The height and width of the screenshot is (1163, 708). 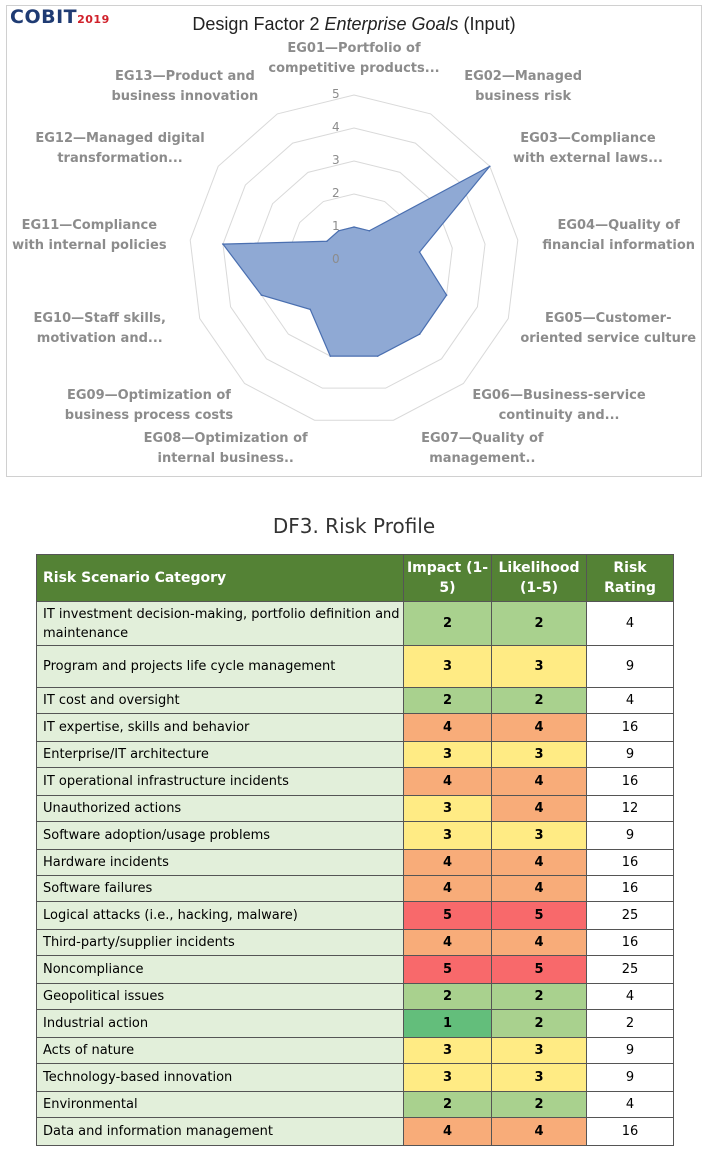 I want to click on axis-label-line: with internal policies, so click(x=89, y=246).